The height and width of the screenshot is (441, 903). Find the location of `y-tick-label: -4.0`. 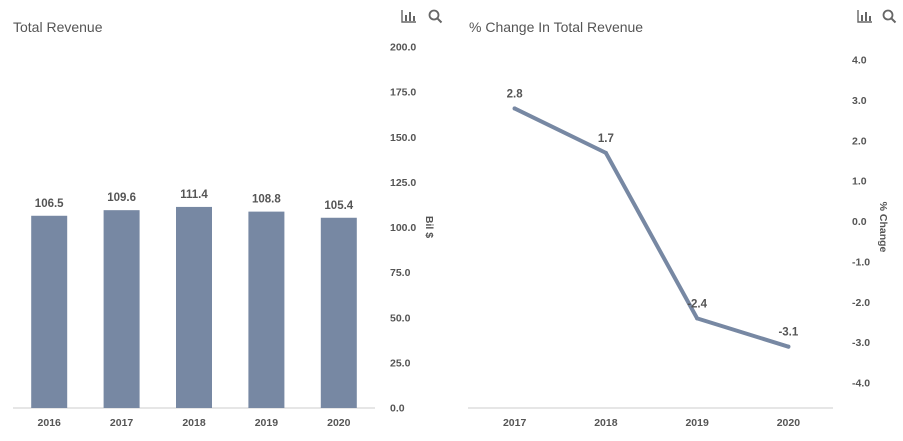

y-tick-label: -4.0 is located at coordinates (861, 384).